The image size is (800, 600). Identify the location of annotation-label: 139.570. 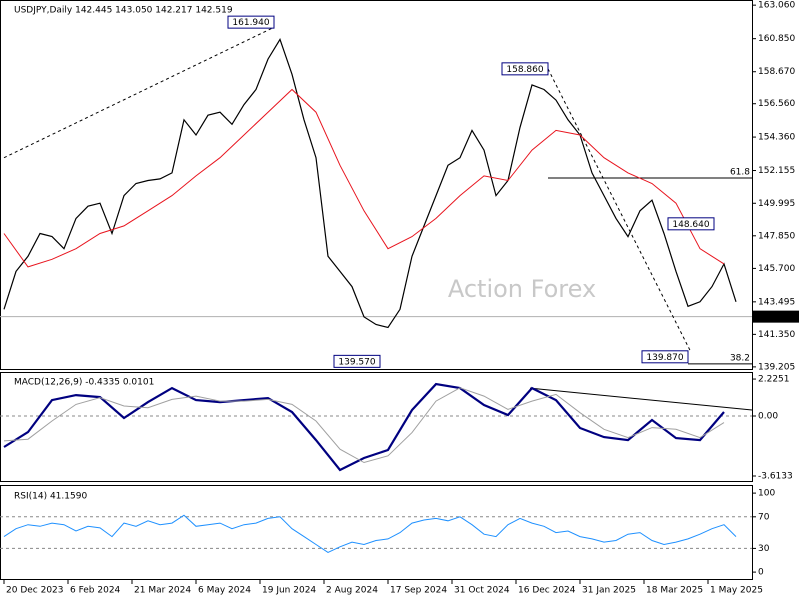
(356, 362).